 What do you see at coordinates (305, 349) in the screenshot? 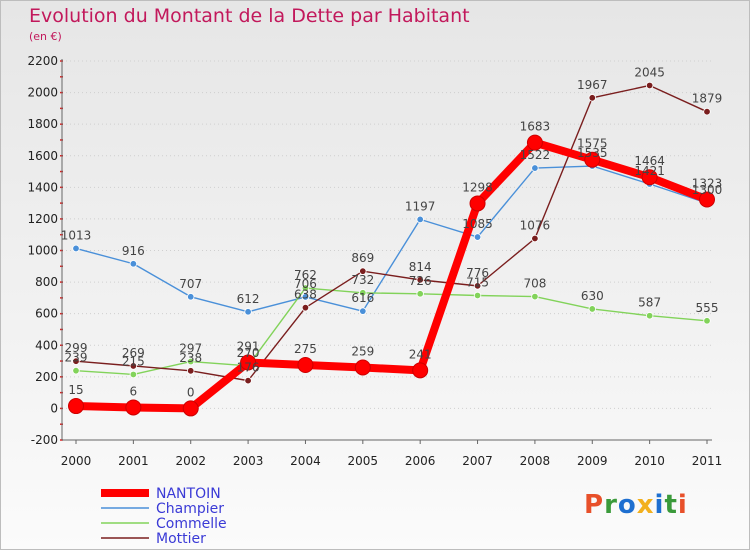
I see `data-label-nantoin: 275` at bounding box center [305, 349].